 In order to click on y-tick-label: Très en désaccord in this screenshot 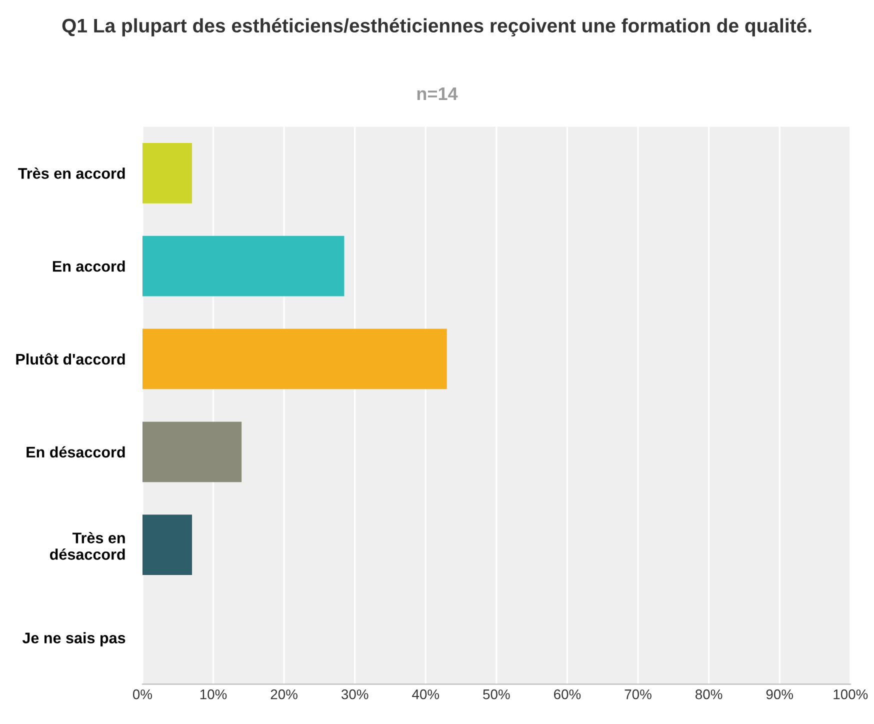, I will do `click(87, 546)`.